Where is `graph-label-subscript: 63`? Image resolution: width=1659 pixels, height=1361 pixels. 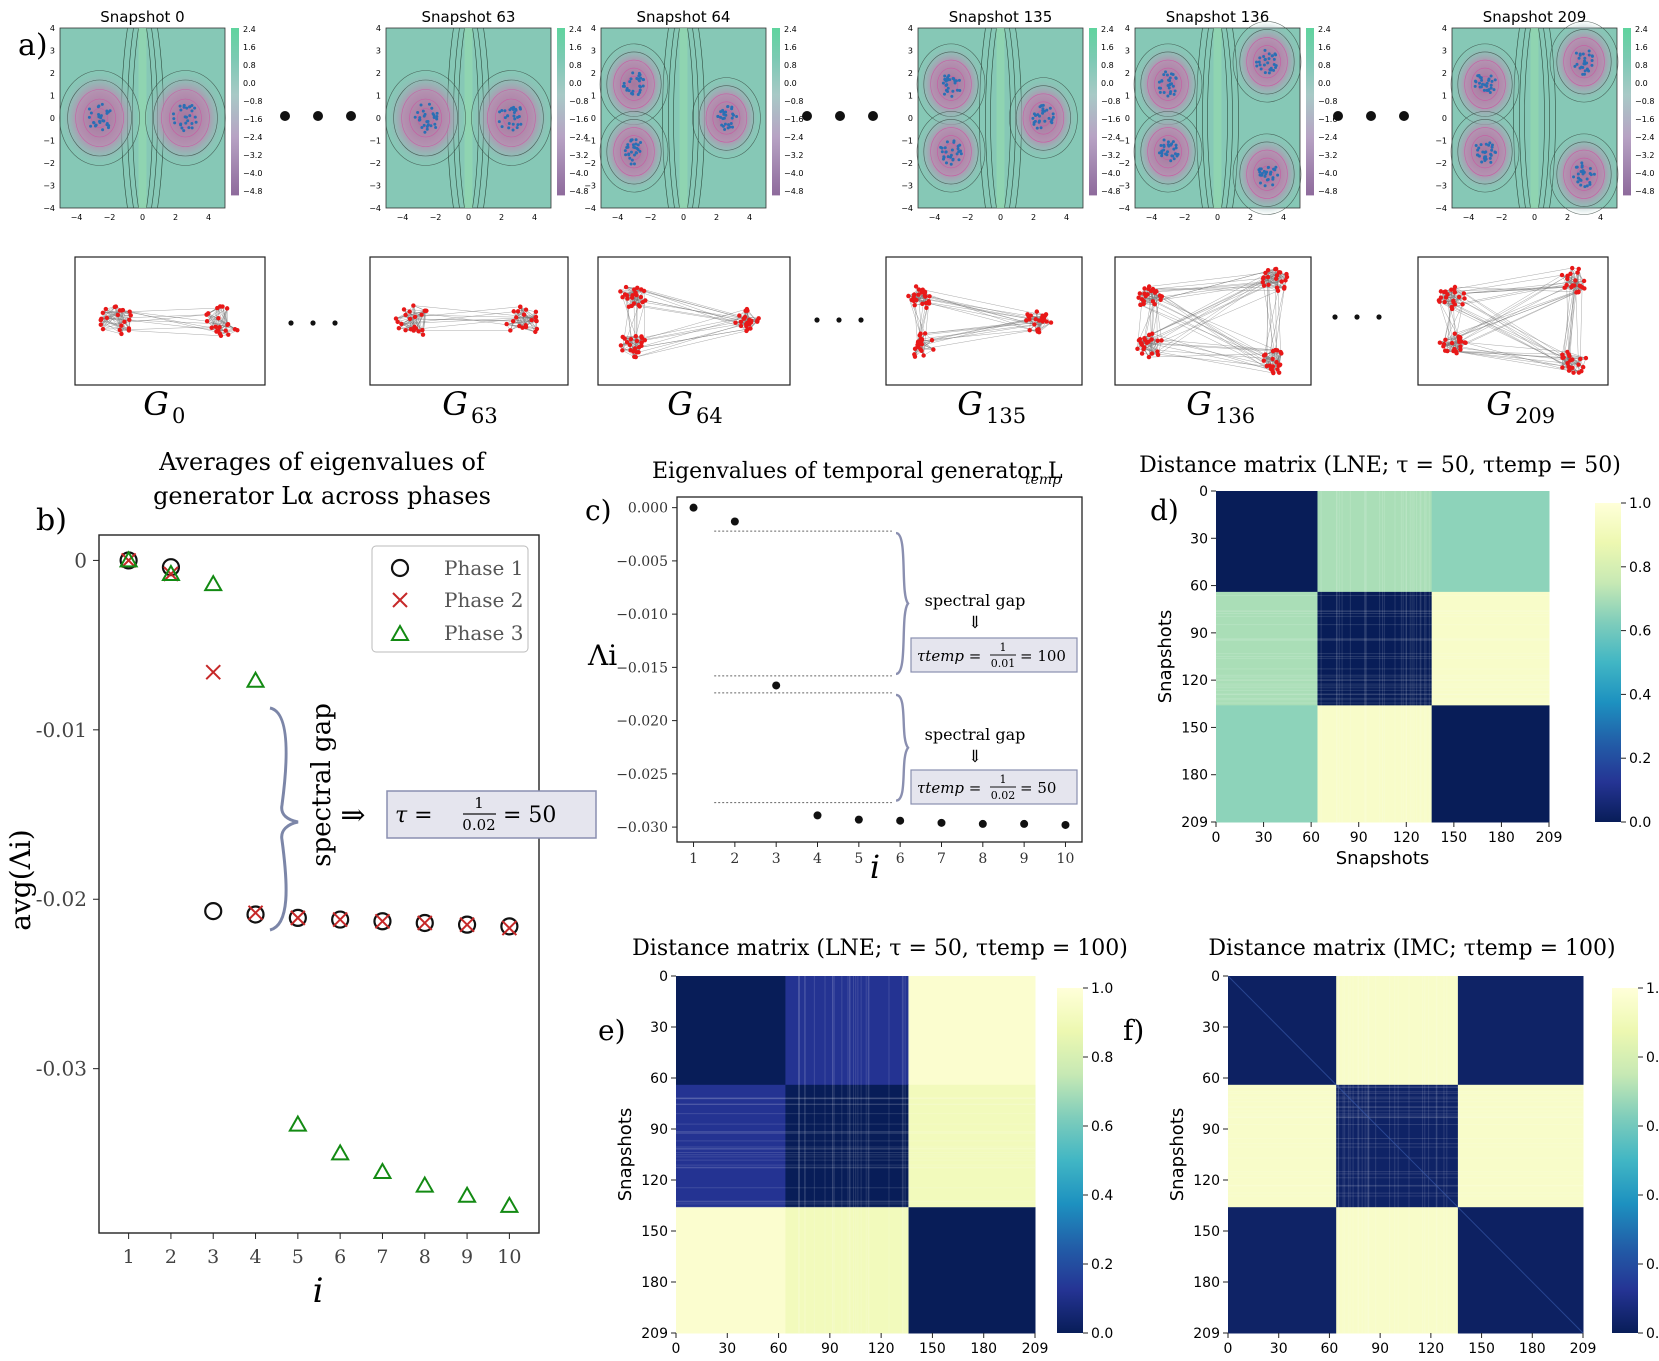 graph-label-subscript: 63 is located at coordinates (484, 416).